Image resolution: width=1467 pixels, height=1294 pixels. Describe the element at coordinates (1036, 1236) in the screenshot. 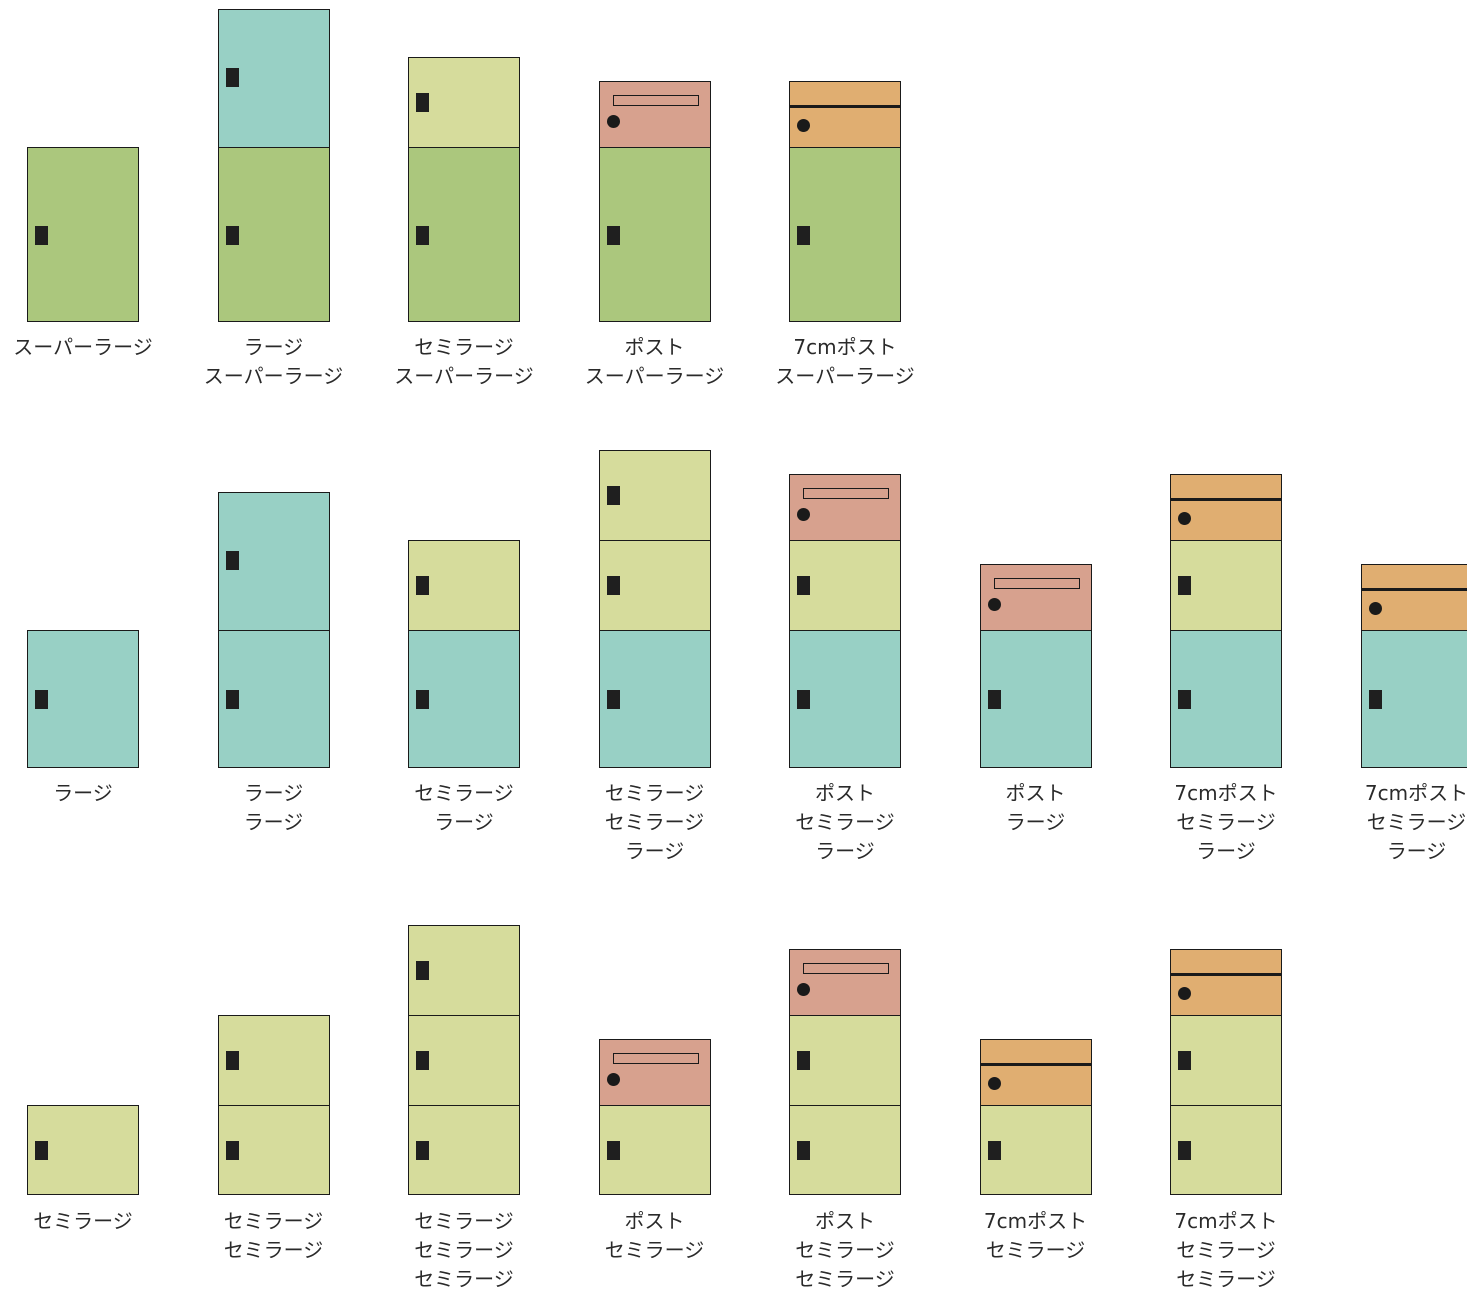

I see `column-label: 7cmポスト セミラージ` at that location.